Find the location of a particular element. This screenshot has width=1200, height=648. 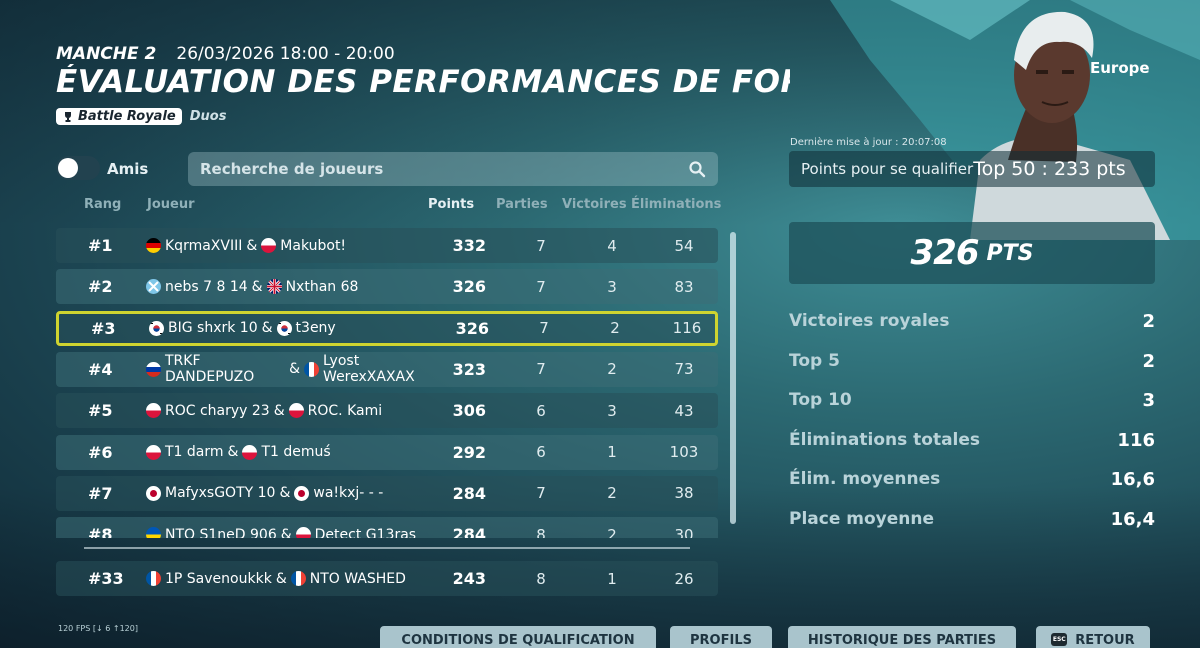

round-info: MANCHE 2 26/03/2026 18:00 - 20:00 is located at coordinates (225, 54).